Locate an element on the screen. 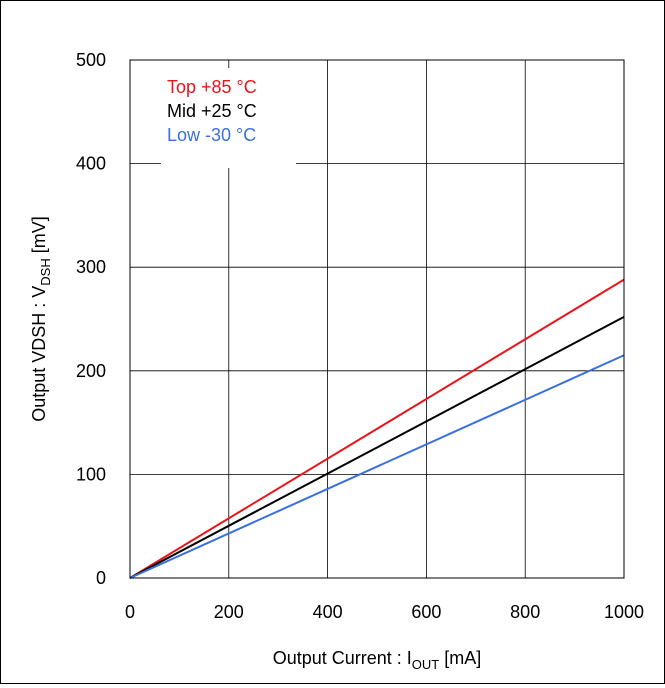  legend-entry-0: Top +85 °C is located at coordinates (212, 87).